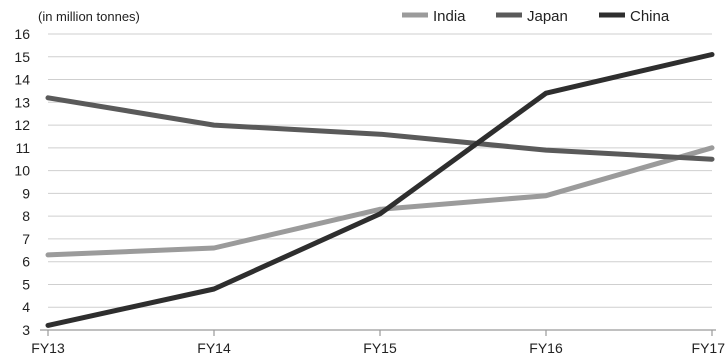  Describe the element at coordinates (26, 262) in the screenshot. I see `y-tick-label: 6` at that location.